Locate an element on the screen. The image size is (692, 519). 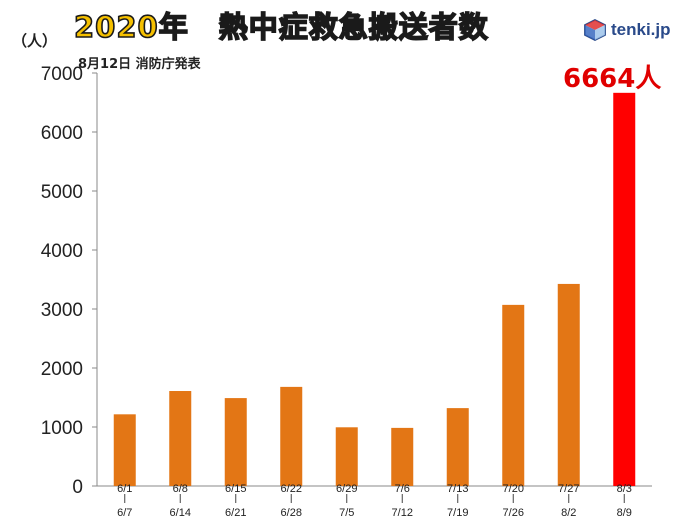
x-tick-label-end: 7/5 is located at coordinates (346, 513).